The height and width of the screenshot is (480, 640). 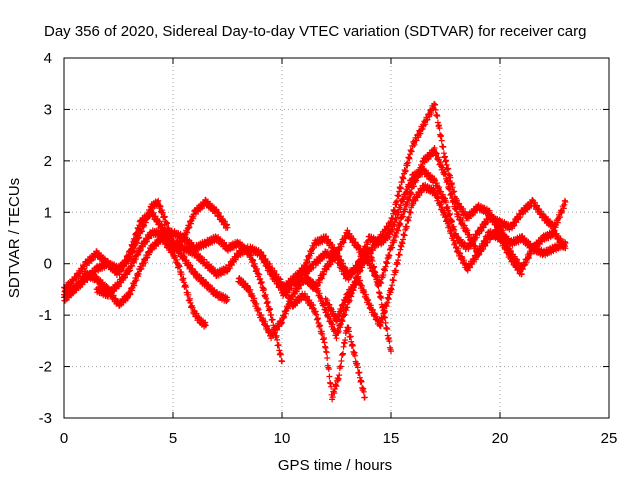 I want to click on y-tick-label: 1, so click(x=48, y=212).